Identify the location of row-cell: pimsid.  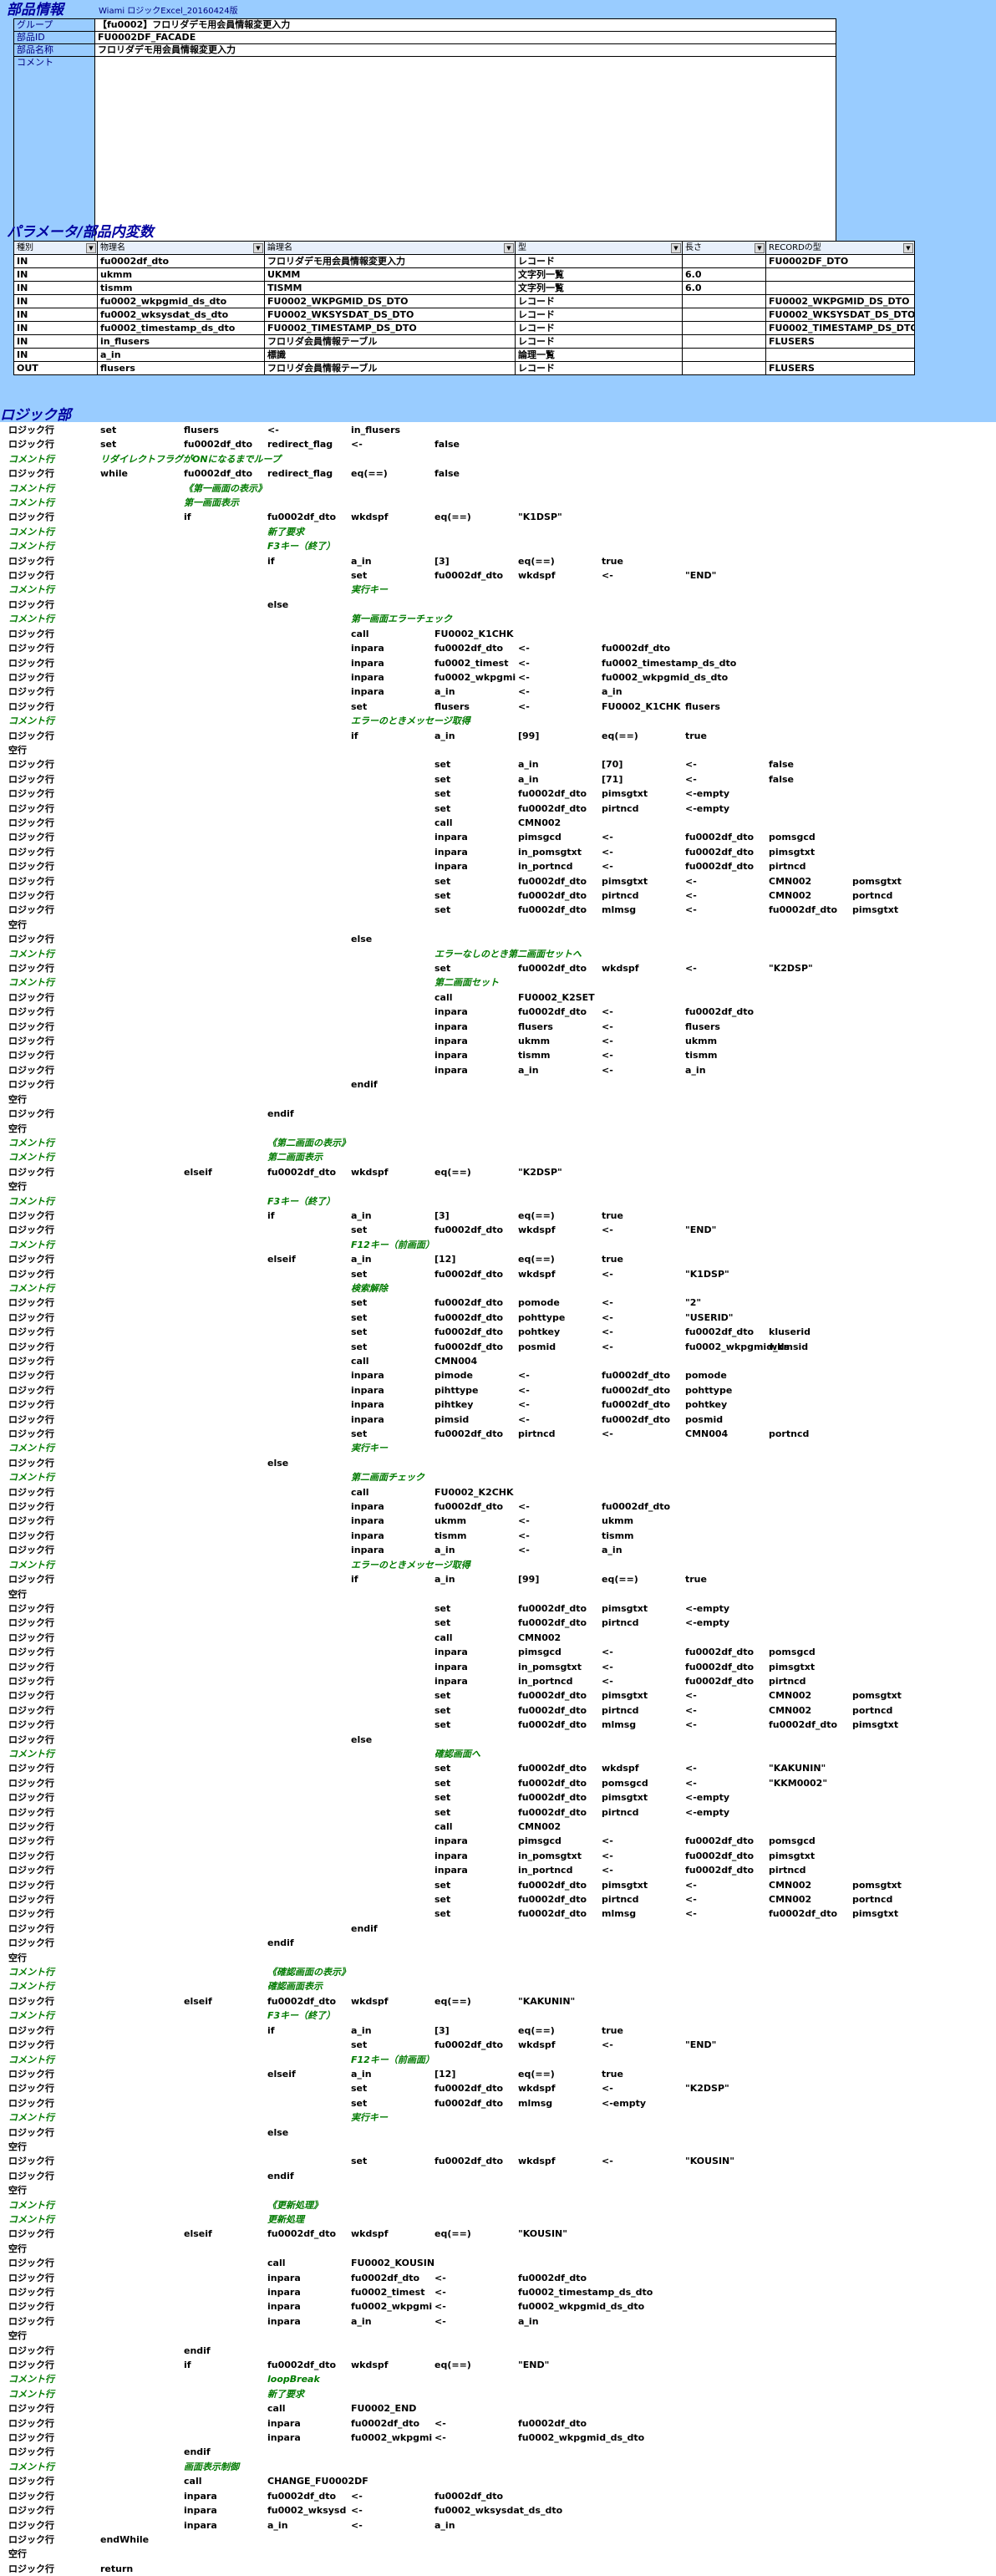
(452, 1419).